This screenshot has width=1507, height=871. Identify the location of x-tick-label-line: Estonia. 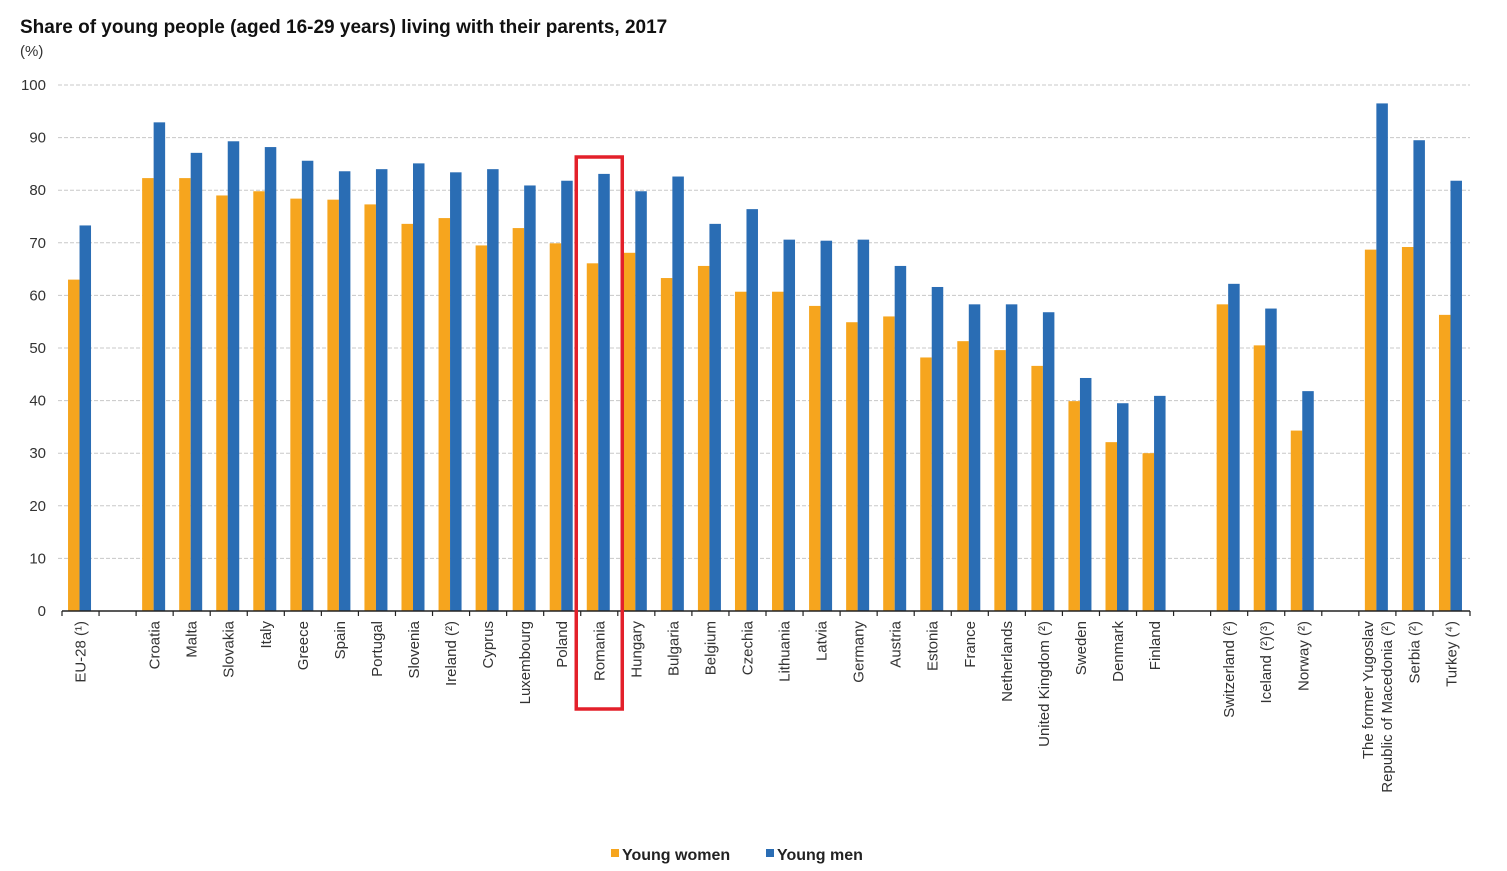
(933, 645).